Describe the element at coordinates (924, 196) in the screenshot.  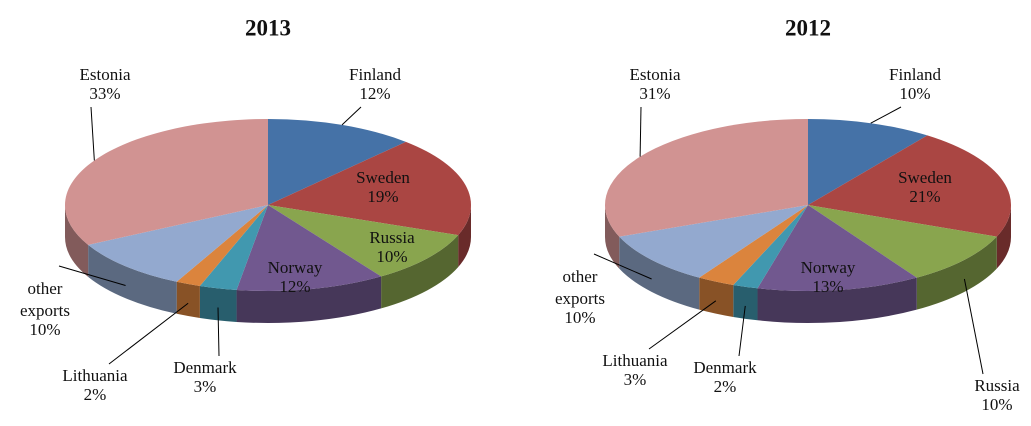
I see `value-label: 21%` at that location.